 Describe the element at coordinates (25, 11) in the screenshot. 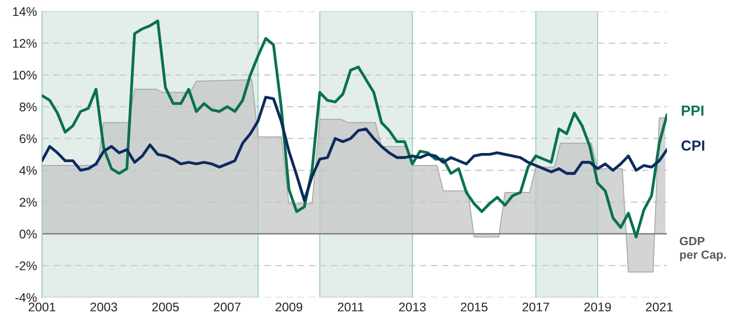

I see `y-tick-label: 14%` at that location.